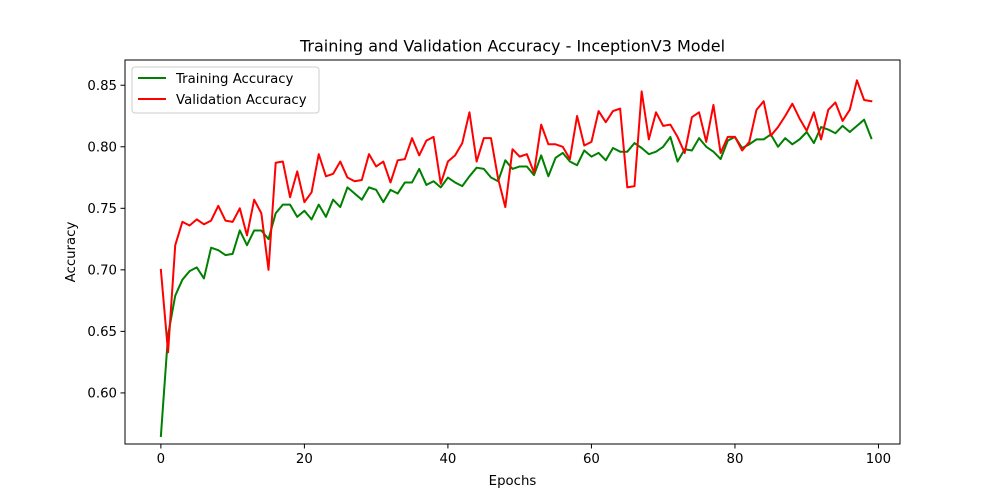 The height and width of the screenshot is (504, 1000). Describe the element at coordinates (102, 394) in the screenshot. I see `y-tick-label: 0.60` at that location.